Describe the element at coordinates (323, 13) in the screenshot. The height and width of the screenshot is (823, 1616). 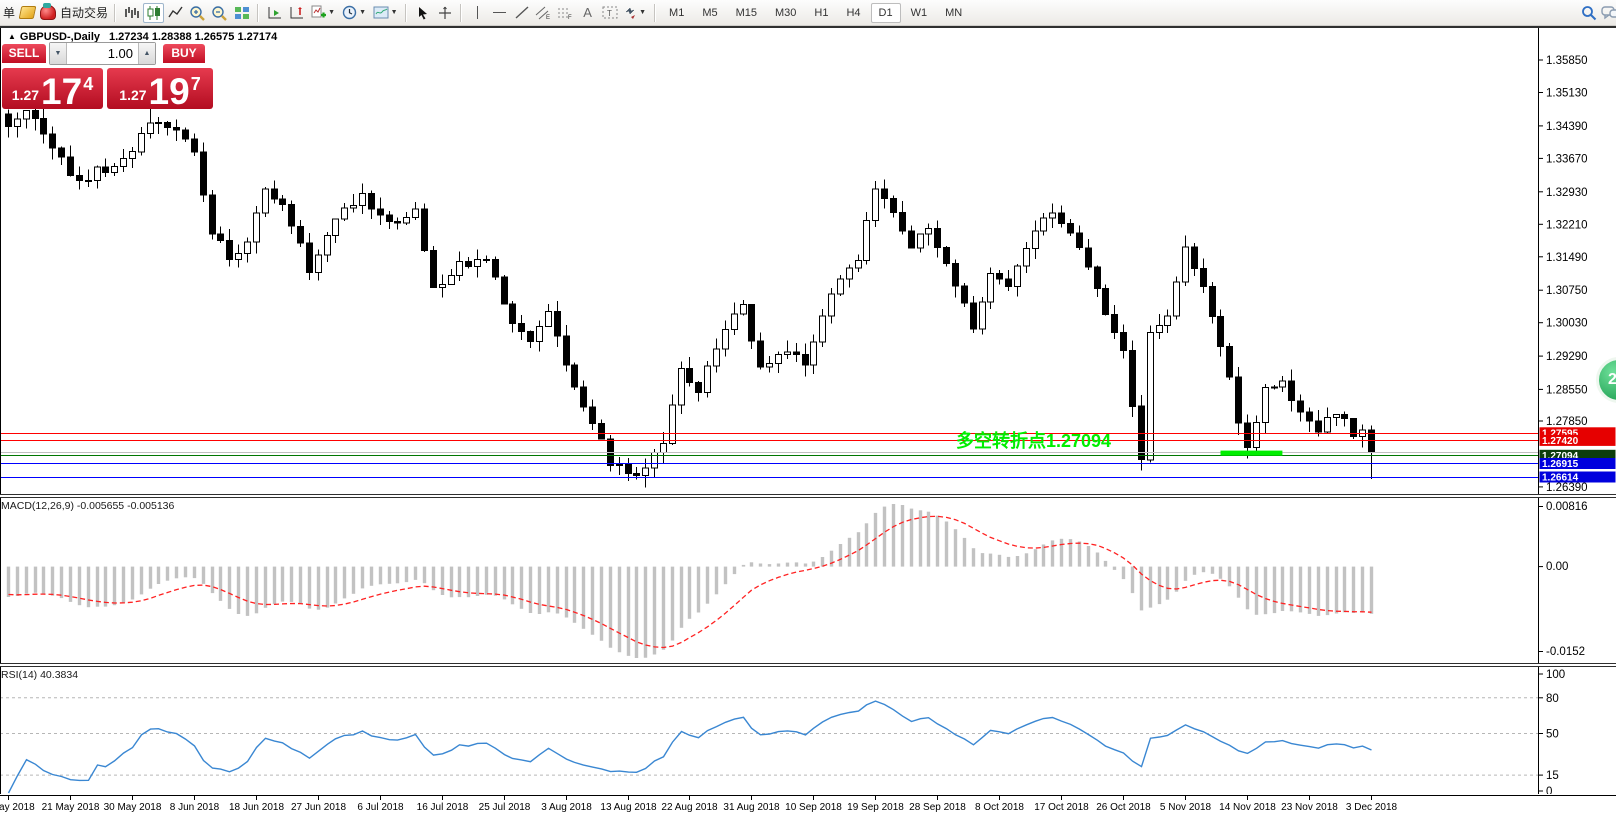
I see `indicators-button: ▼` at that location.